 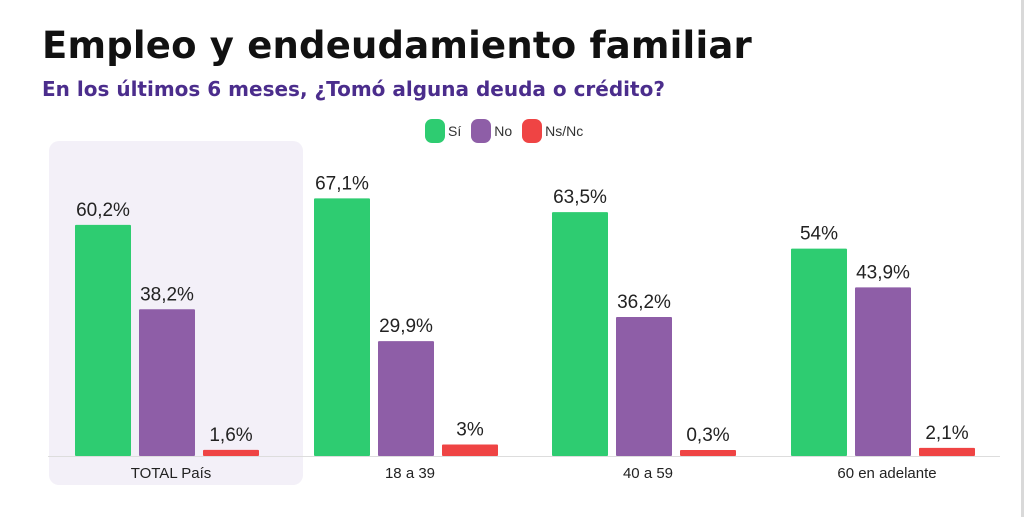 What do you see at coordinates (103, 210) in the screenshot?
I see `data-label-total-pais-si: 60,2%` at bounding box center [103, 210].